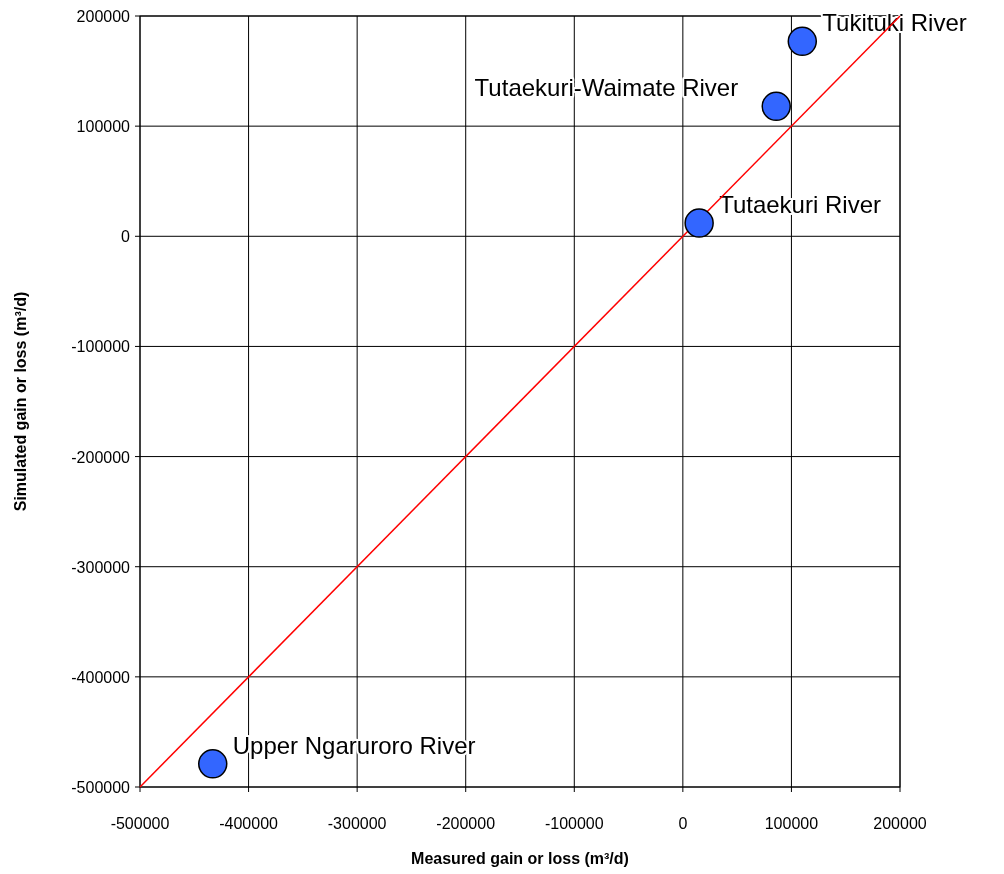 Image resolution: width=1004 pixels, height=874 pixels. What do you see at coordinates (101, 347) in the screenshot?
I see `y-tick-label: -100000` at bounding box center [101, 347].